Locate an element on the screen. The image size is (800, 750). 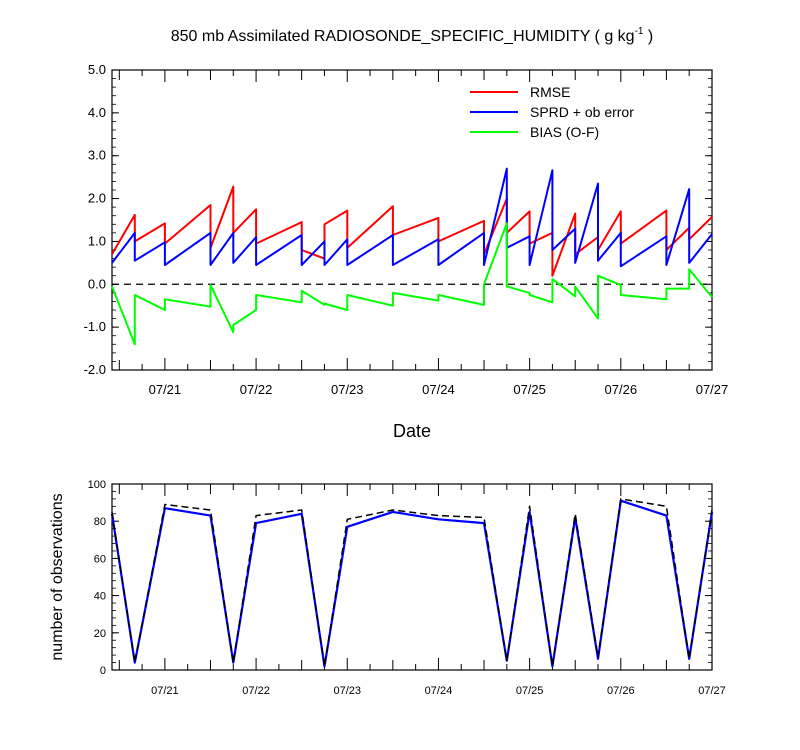
series-line-bias-o-f is located at coordinates (412, 284).